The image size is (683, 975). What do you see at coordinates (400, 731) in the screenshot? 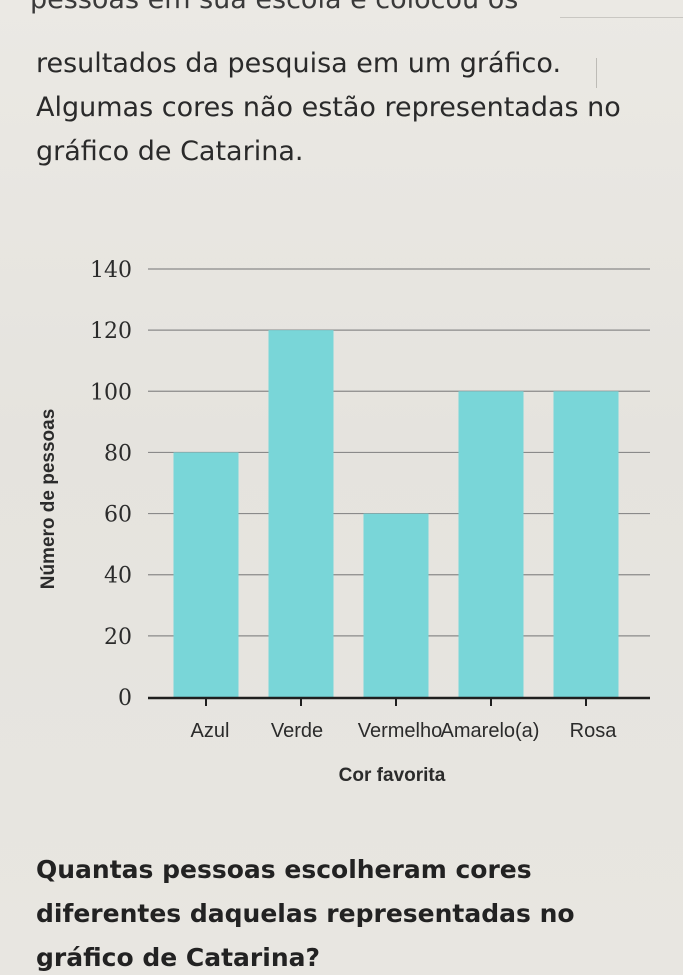
I see `x-tick-label-vermelho: Vermelho` at bounding box center [400, 731].